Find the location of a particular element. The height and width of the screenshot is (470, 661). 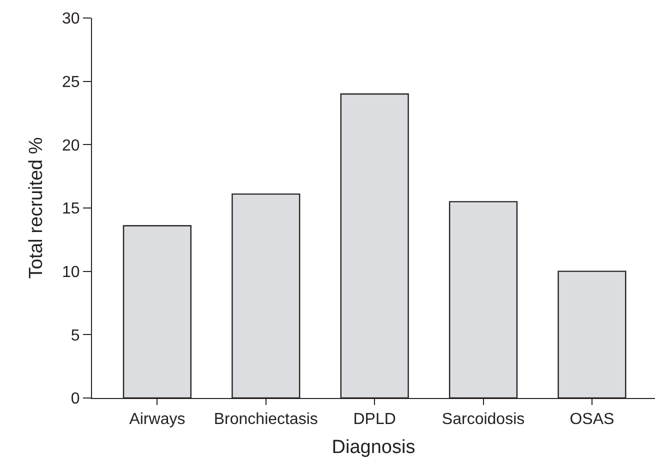

y-tick-label: 20 is located at coordinates (71, 145).